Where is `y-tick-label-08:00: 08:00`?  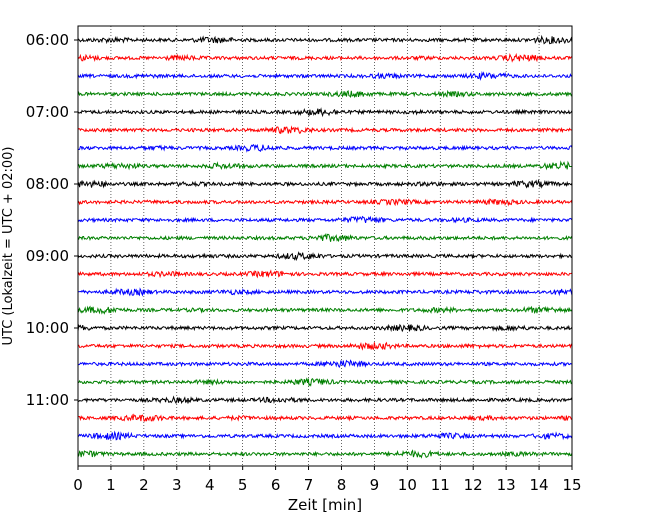 y-tick-label-08:00: 08:00 is located at coordinates (47, 184).